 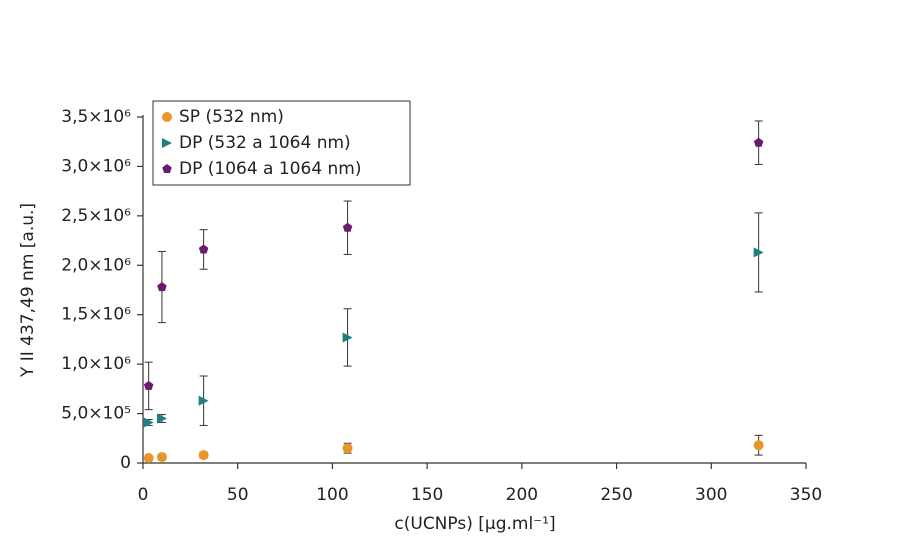 I want to click on legend-box, so click(x=281, y=143).